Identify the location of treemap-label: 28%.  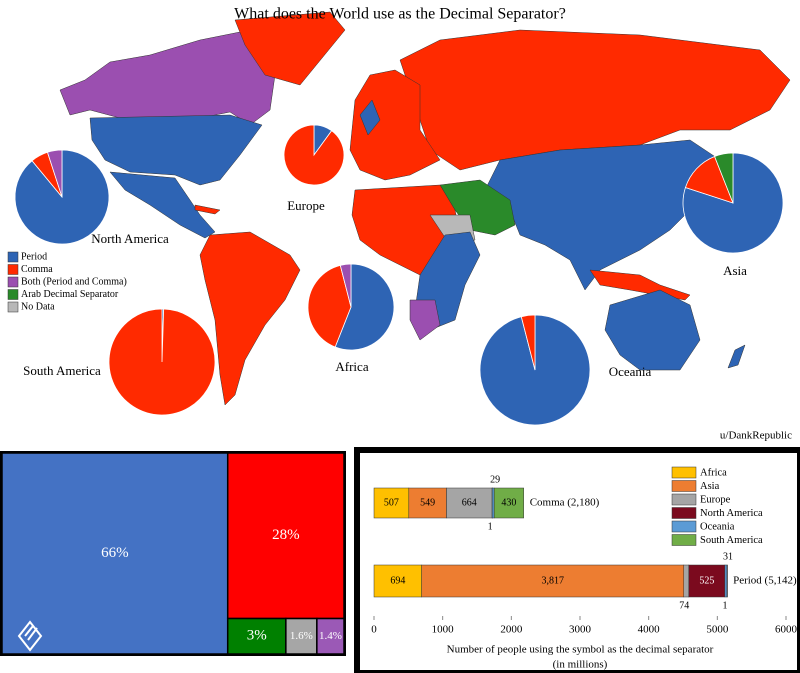
(286, 535).